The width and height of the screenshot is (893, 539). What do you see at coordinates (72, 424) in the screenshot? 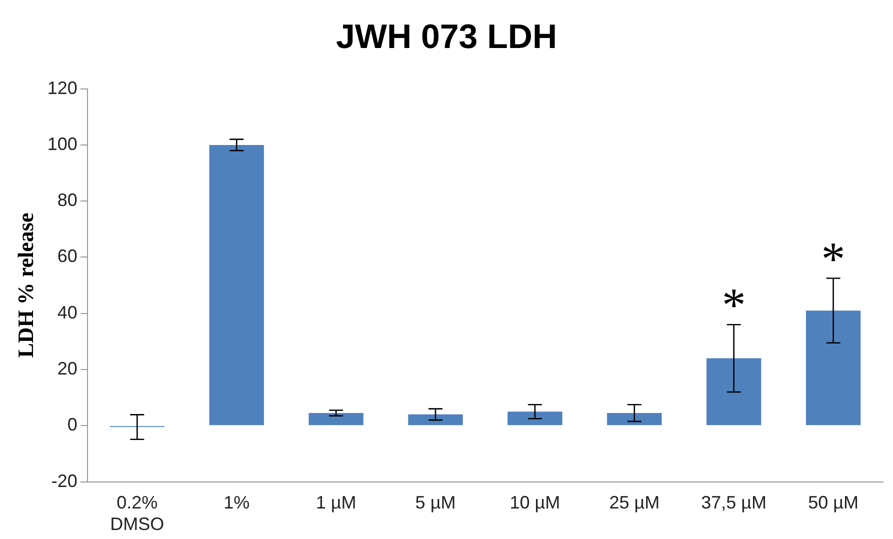
I see `y-tick-label: 0` at bounding box center [72, 424].